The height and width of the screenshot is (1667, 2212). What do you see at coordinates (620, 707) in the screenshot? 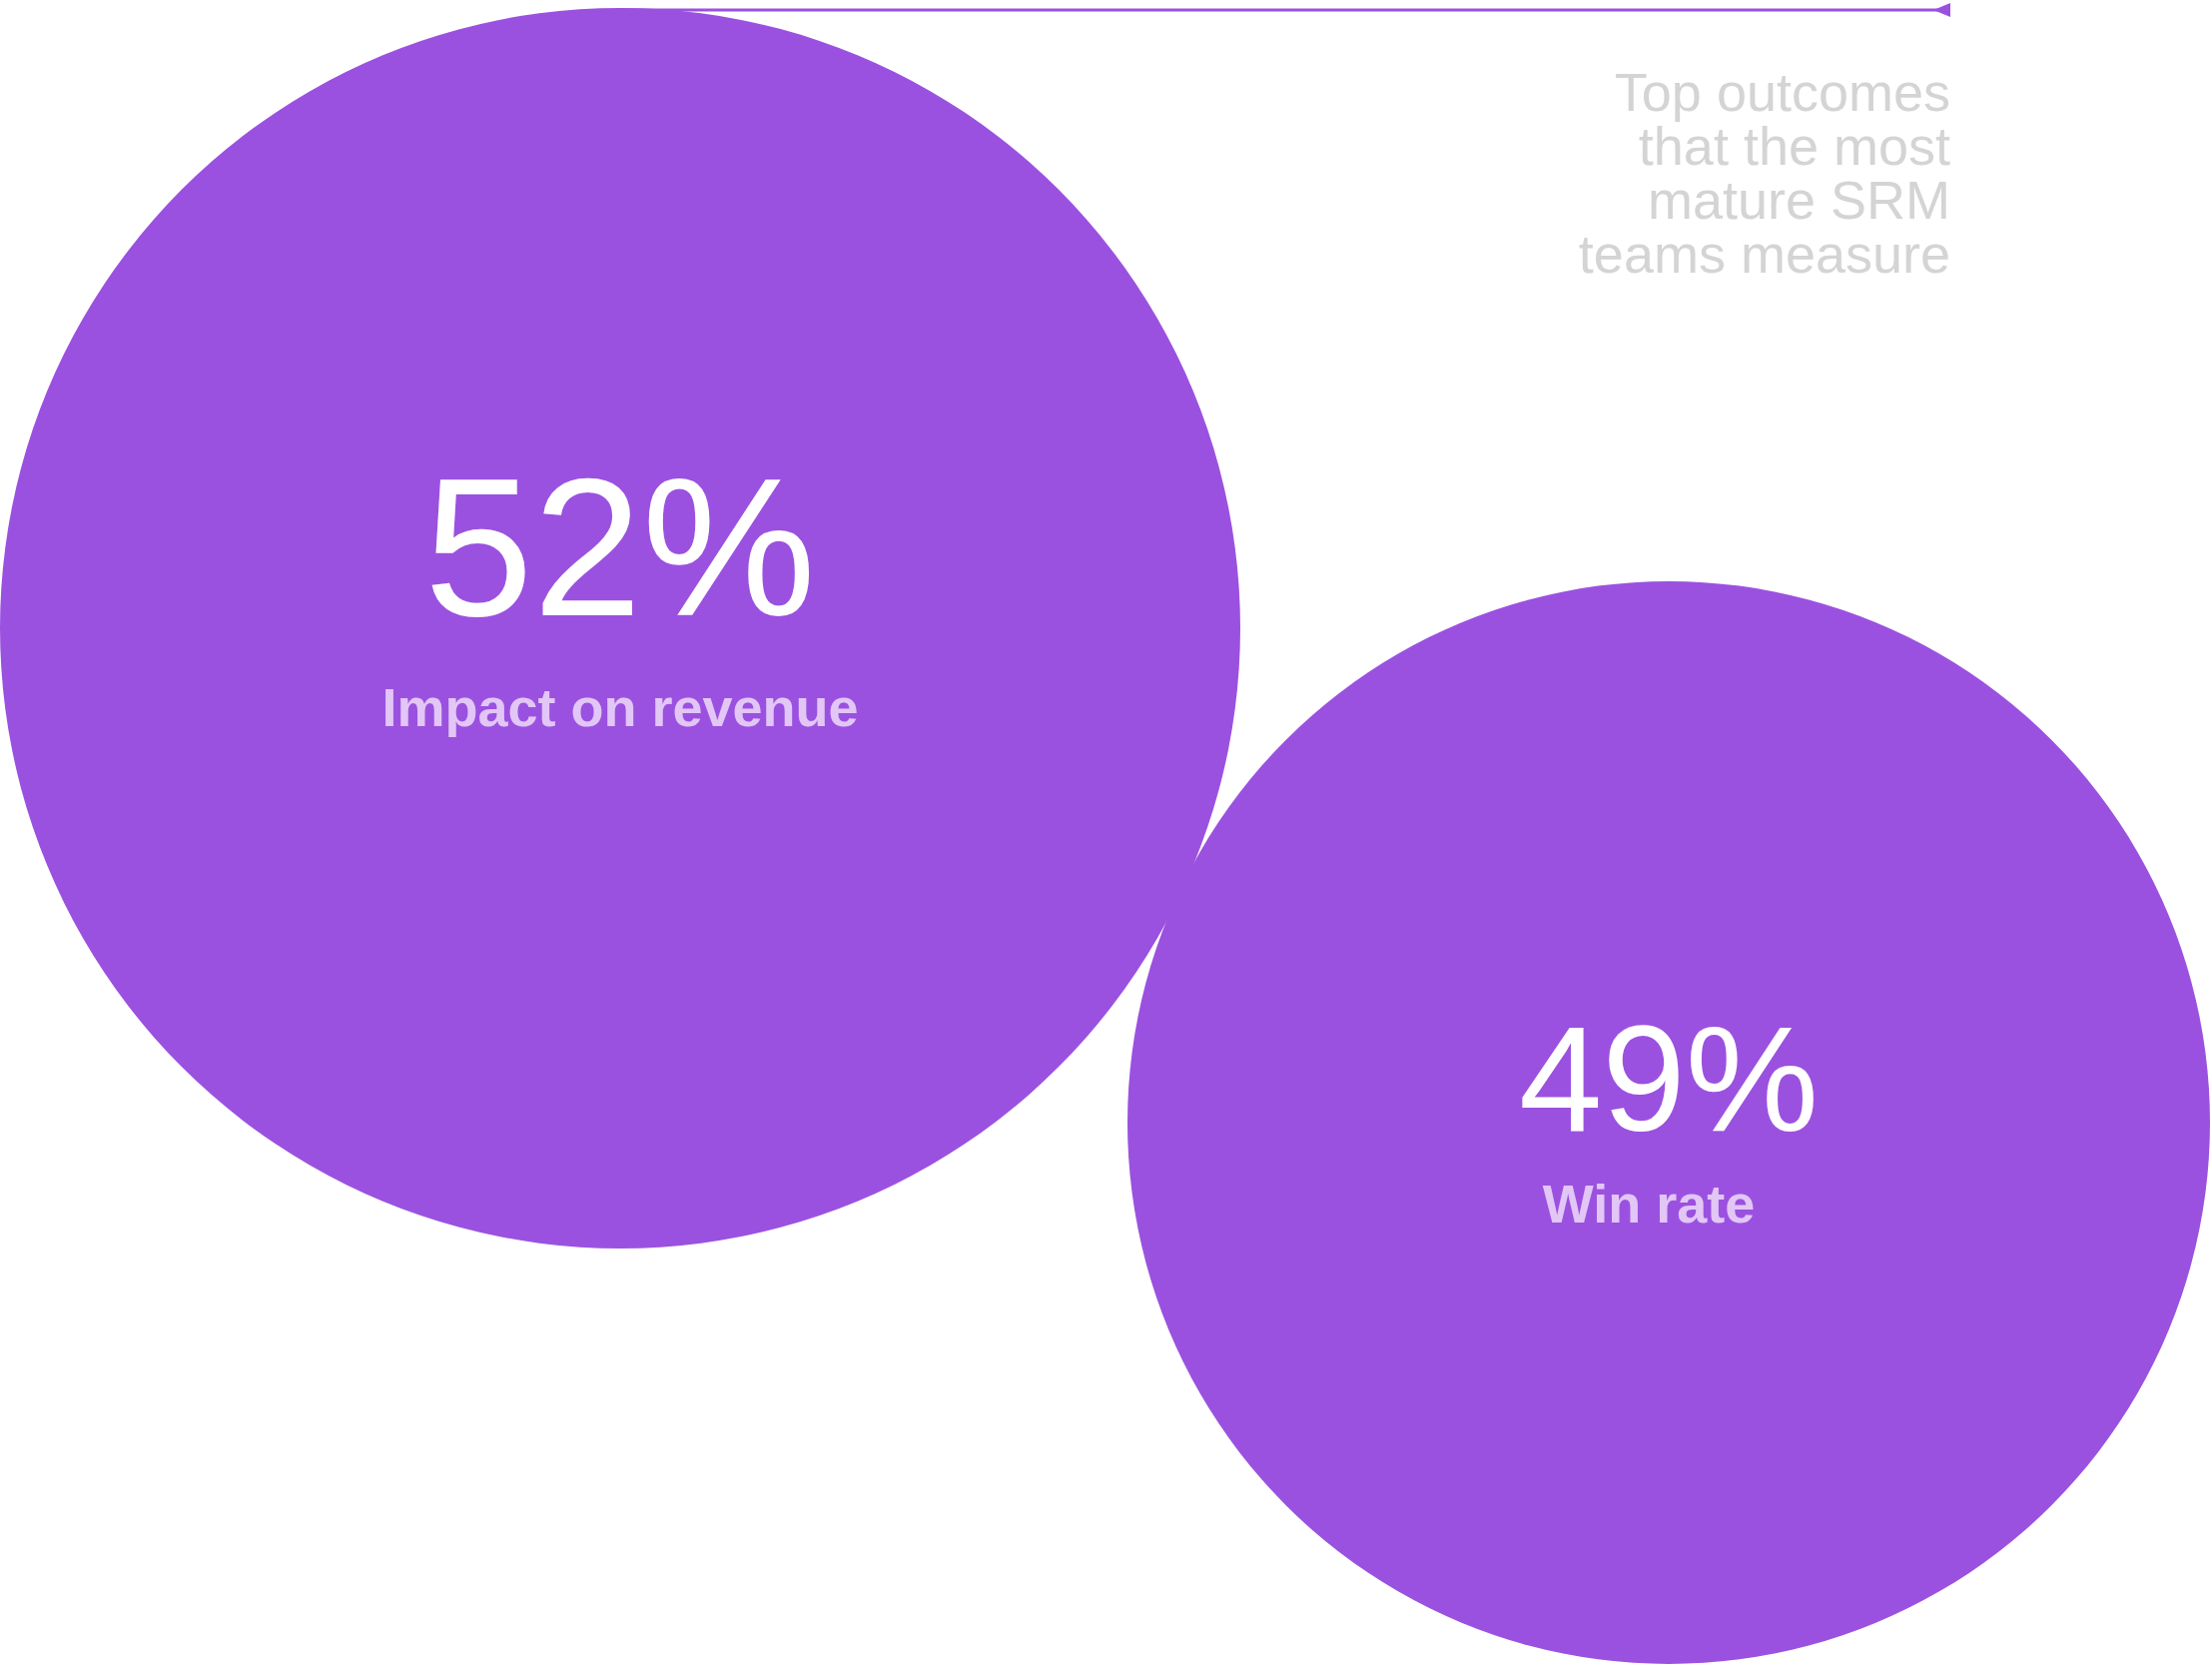
I see `category-label: Impact on revenue` at bounding box center [620, 707].